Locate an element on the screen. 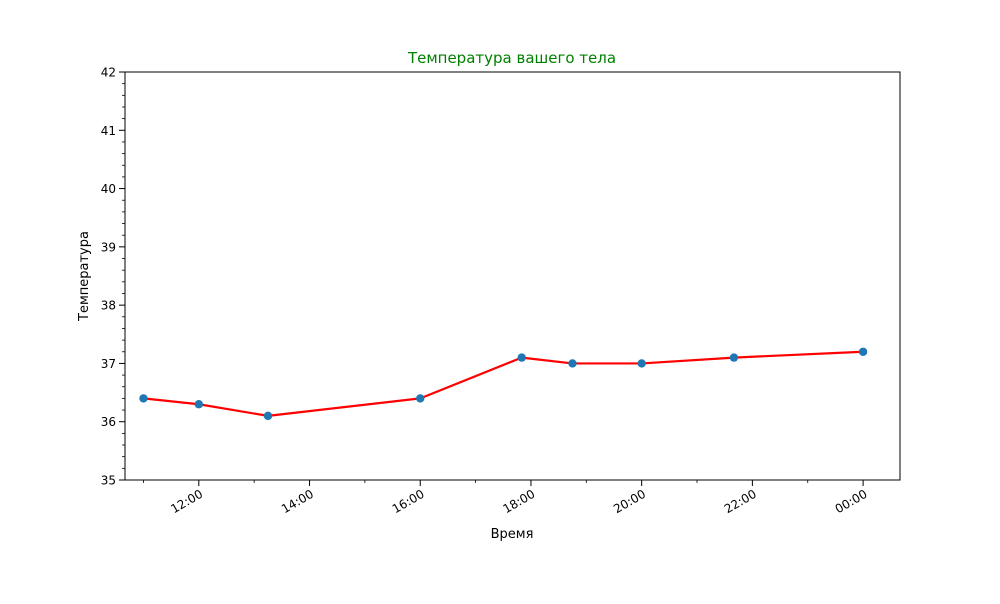  y-tick-label: 37 is located at coordinates (108, 364).